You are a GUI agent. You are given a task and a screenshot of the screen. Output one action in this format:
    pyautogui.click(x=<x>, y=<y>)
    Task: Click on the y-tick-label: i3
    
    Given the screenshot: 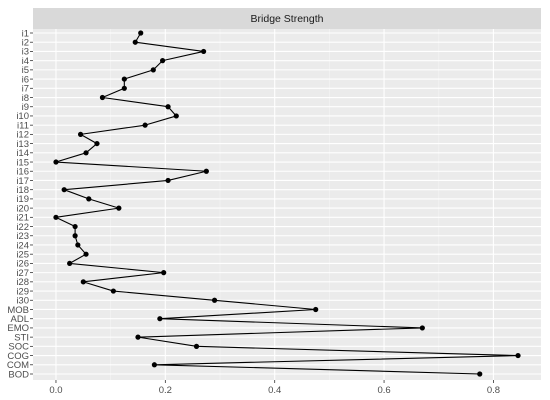 What is the action you would take?
    pyautogui.click(x=25, y=52)
    